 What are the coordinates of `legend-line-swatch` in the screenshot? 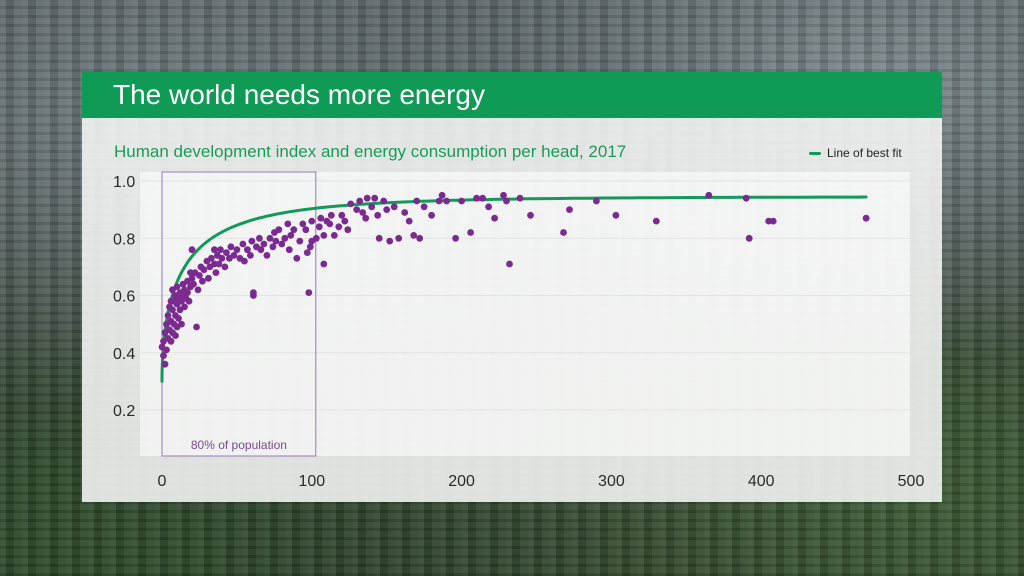 It's located at (815, 153).